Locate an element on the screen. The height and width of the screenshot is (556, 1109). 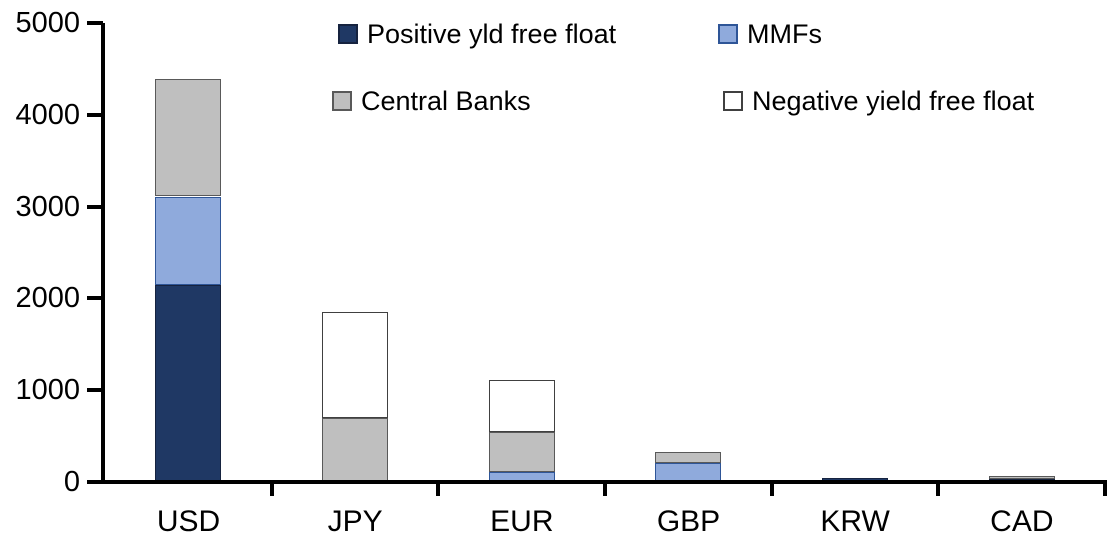
legend-item-mmfs: MMFs is located at coordinates (770, 34).